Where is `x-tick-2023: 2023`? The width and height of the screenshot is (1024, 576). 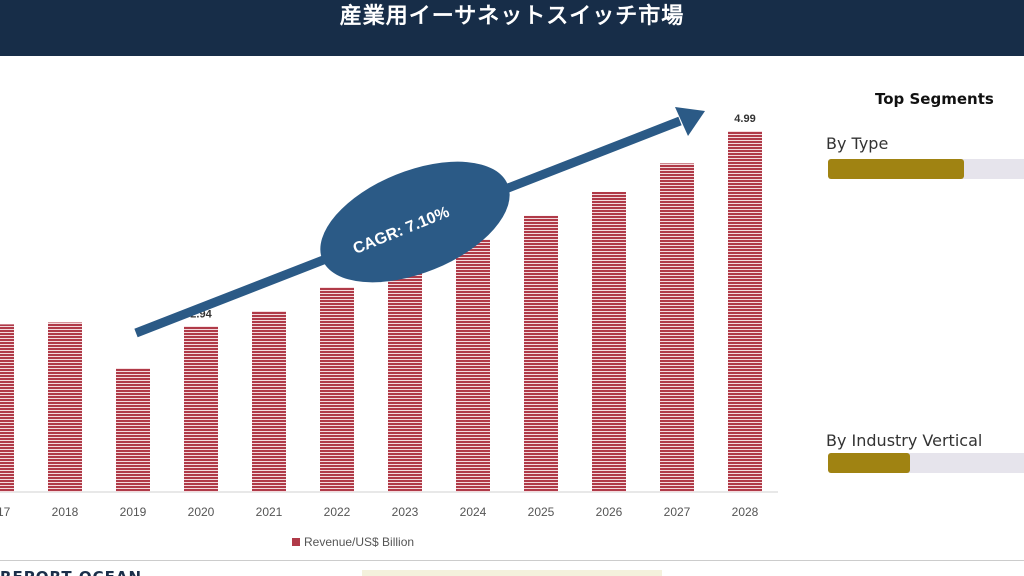
x-tick-2023: 2023 is located at coordinates (405, 512).